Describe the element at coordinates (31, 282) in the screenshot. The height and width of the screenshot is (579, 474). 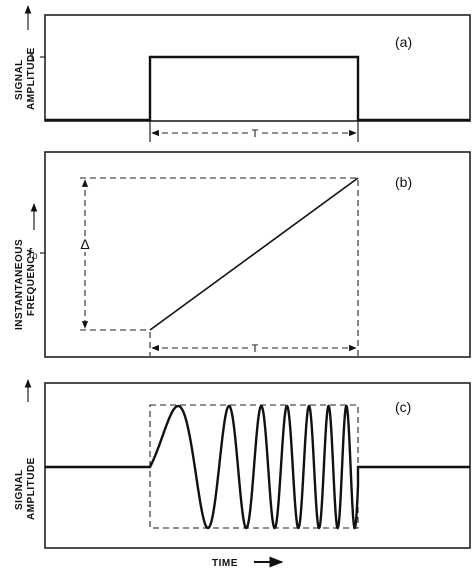
I see `y-label: FREQUENCY` at that location.